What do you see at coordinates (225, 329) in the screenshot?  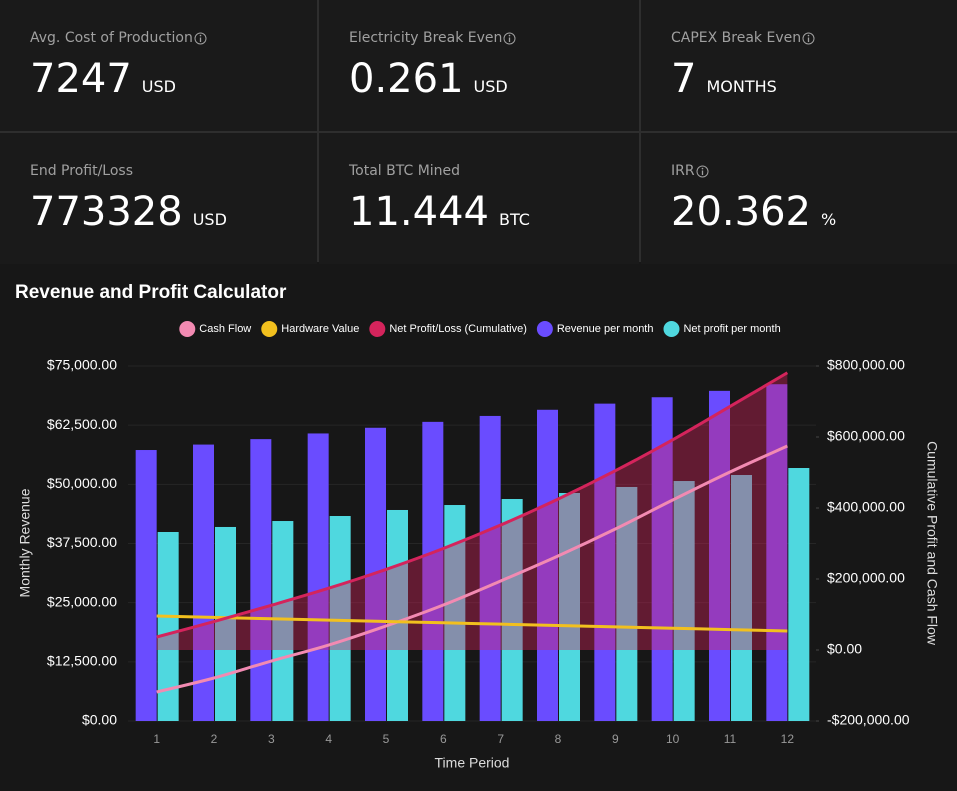 I see `legend-label: Cash Flow` at bounding box center [225, 329].